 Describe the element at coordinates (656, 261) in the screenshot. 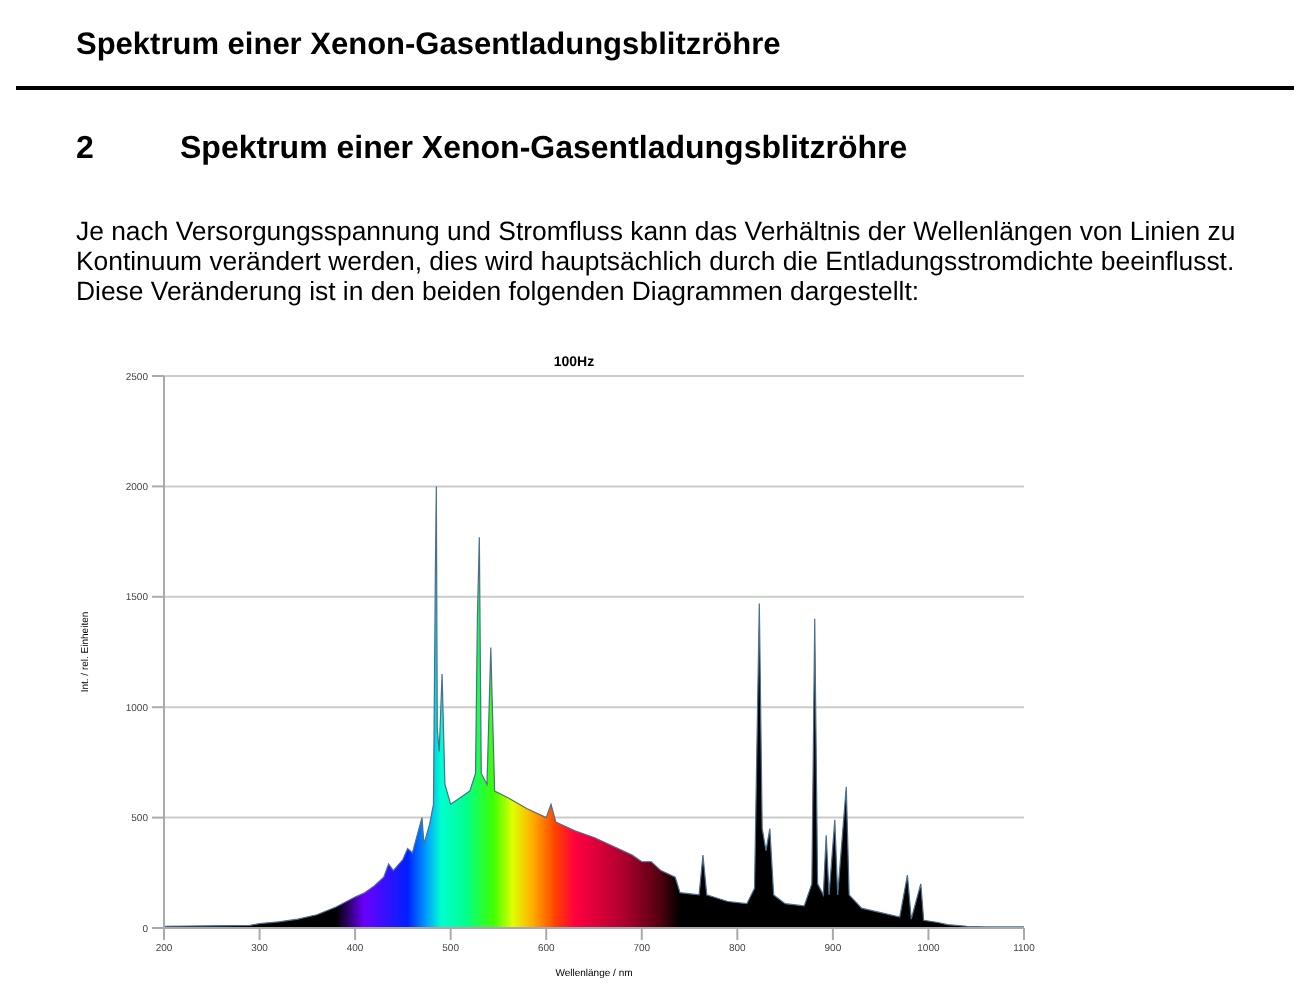

I see `text: Je nach Versorgungsspannung und Stromfluss kann das Verhältnis der Wellenlängen von Linien zu Kontinuum verändert werden, dies wird hauptsächlich durch die Entladungsstromdichte beeinflusst. Diese Veränderung ist in den beiden folgenden Diagrammen dargestellt:` at that location.